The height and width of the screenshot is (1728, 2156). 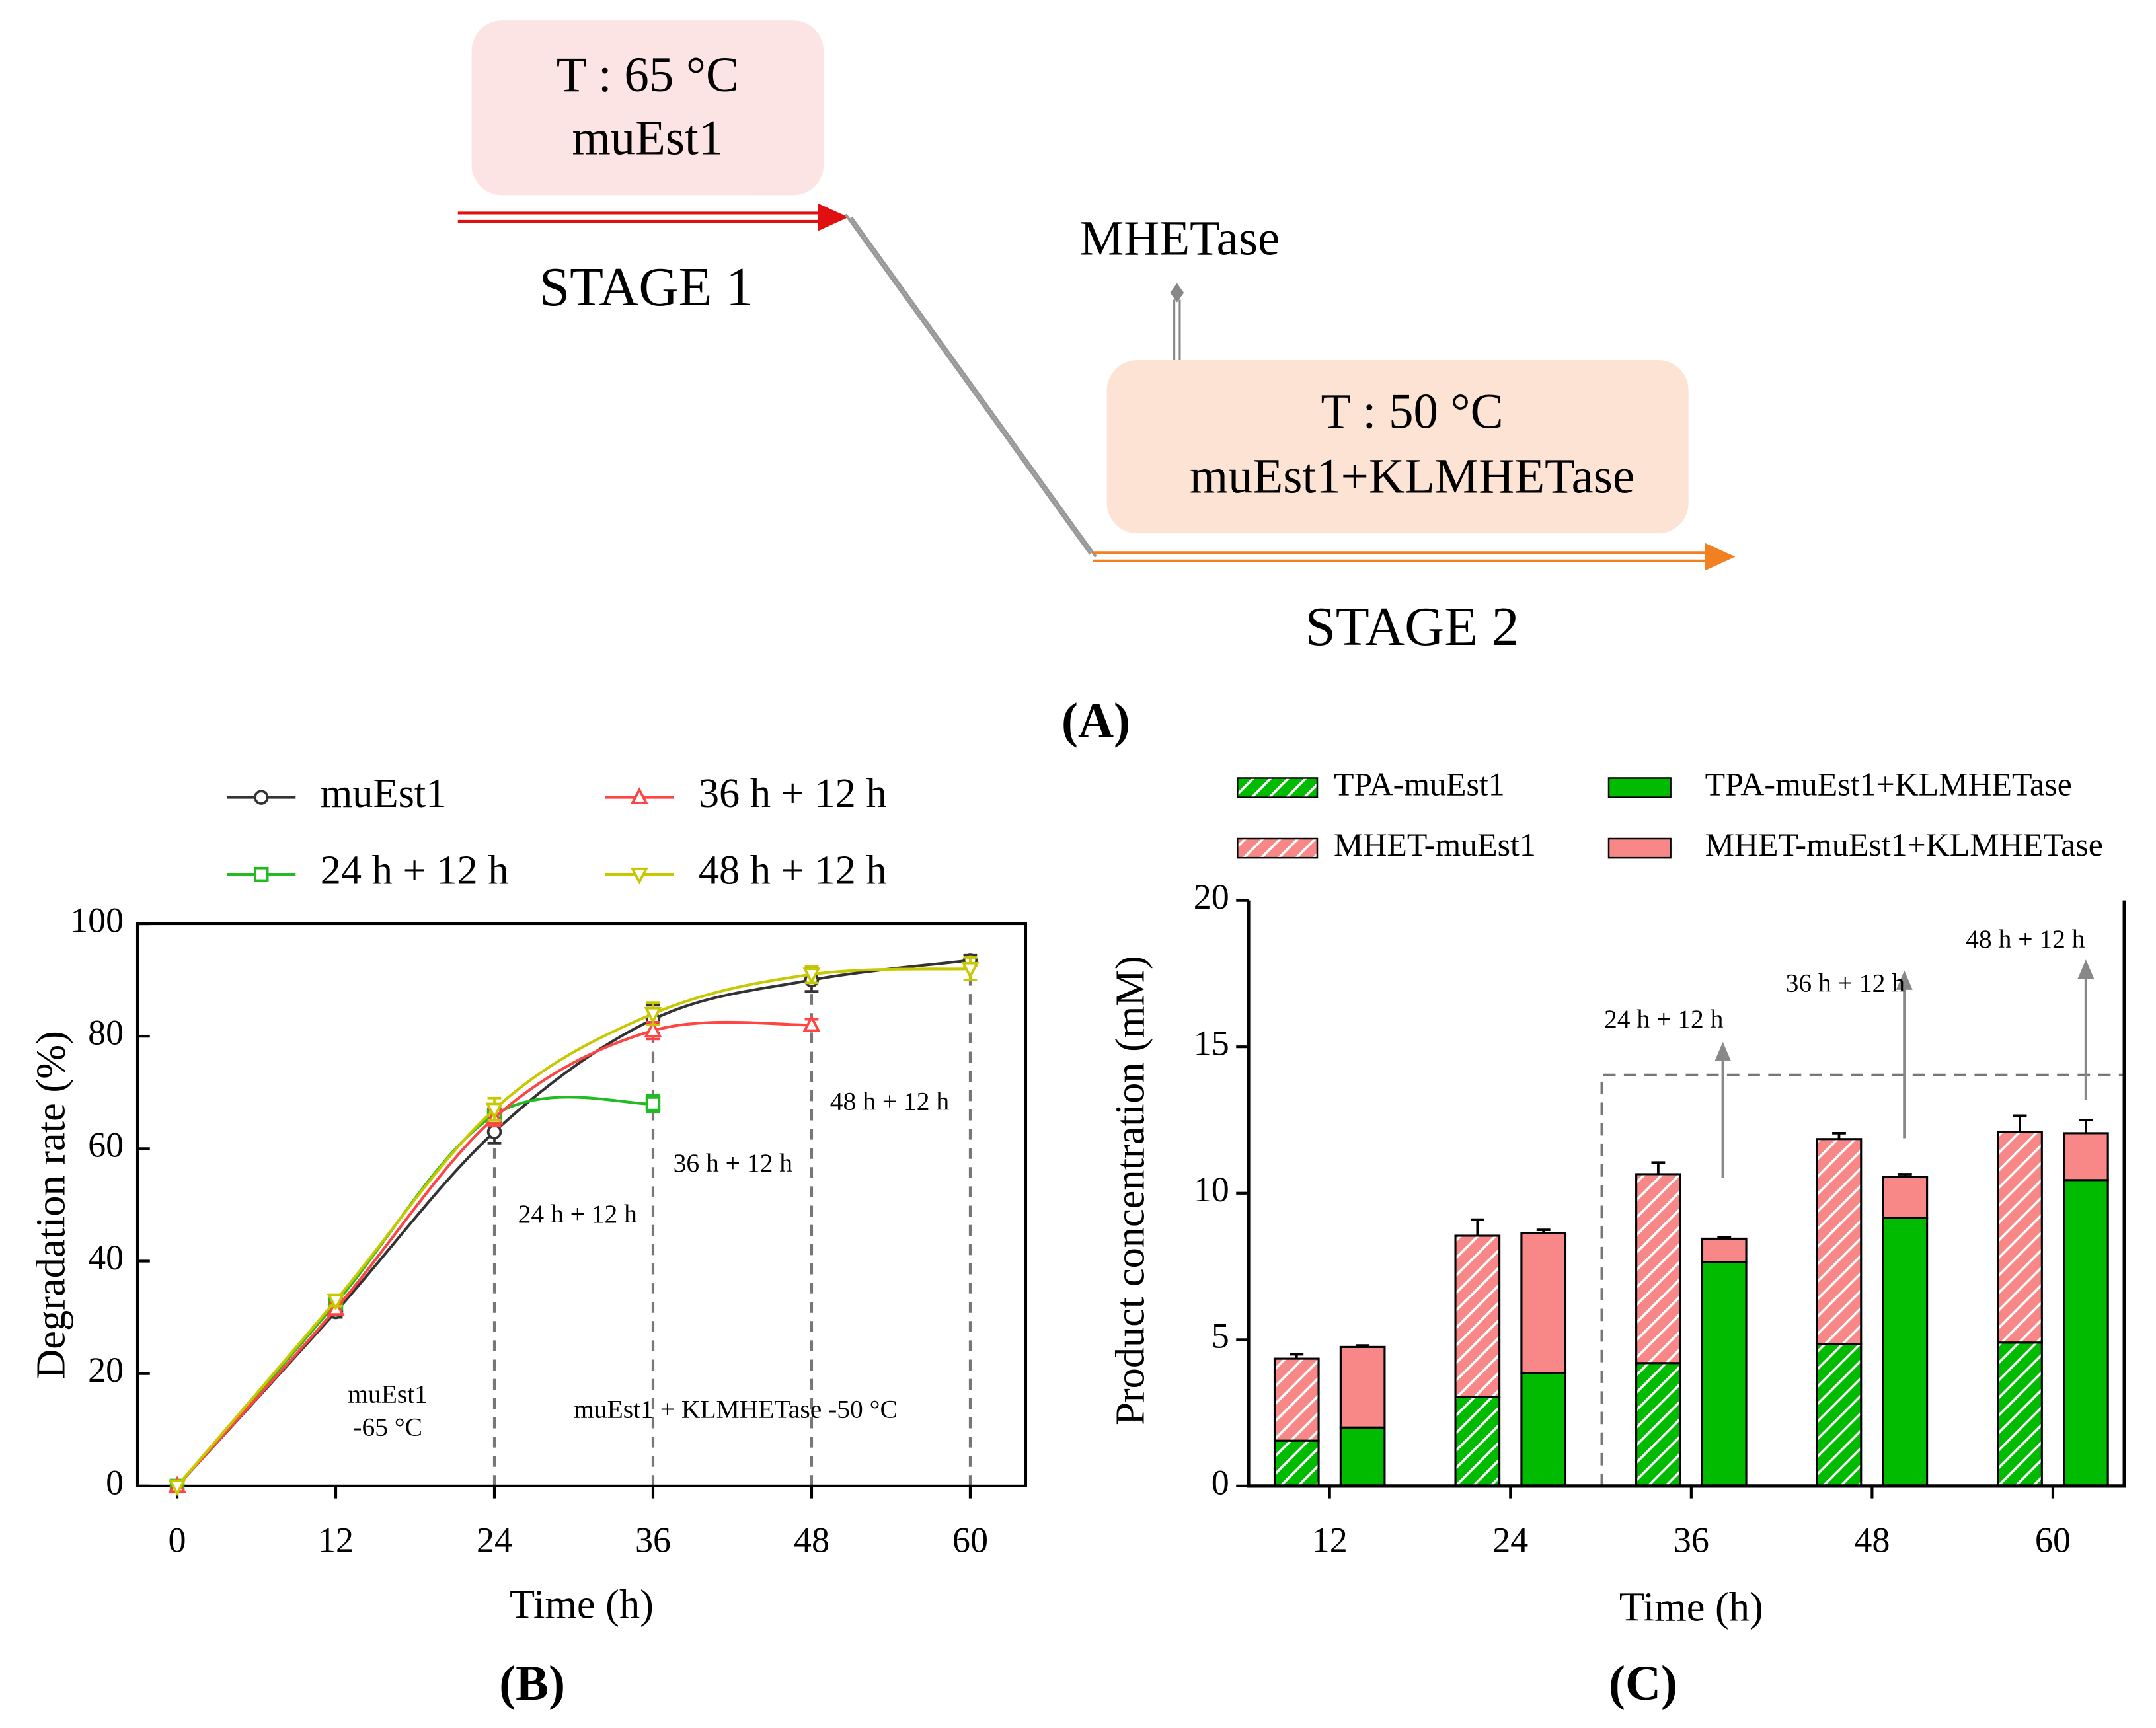 I want to click on legend-label: MHET-muEst1, so click(x=1435, y=845).